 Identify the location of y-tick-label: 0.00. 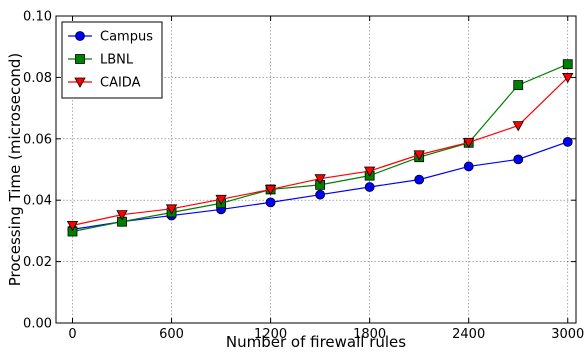
(37, 324).